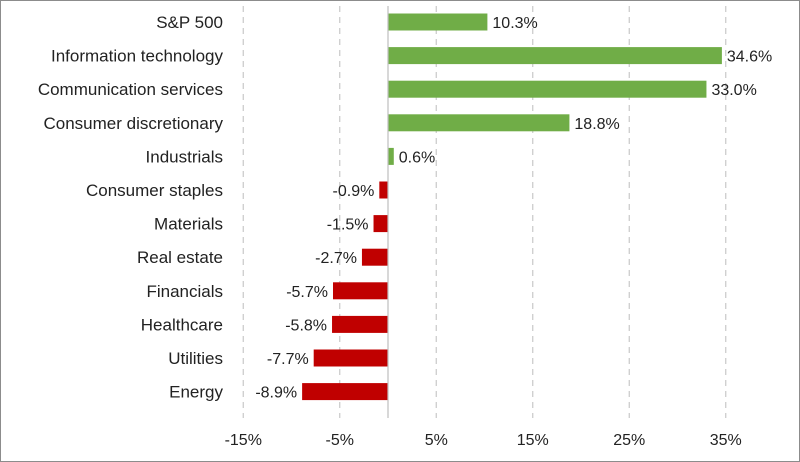  What do you see at coordinates (514, 23) in the screenshot?
I see `data-label: 10.3%` at bounding box center [514, 23].